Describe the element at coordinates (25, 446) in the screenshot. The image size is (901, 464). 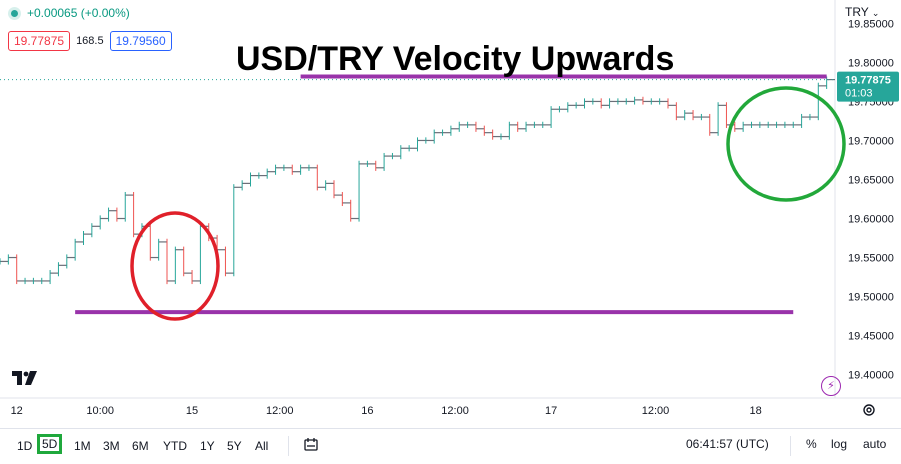
I see `timeframe-1d: 1D` at that location.